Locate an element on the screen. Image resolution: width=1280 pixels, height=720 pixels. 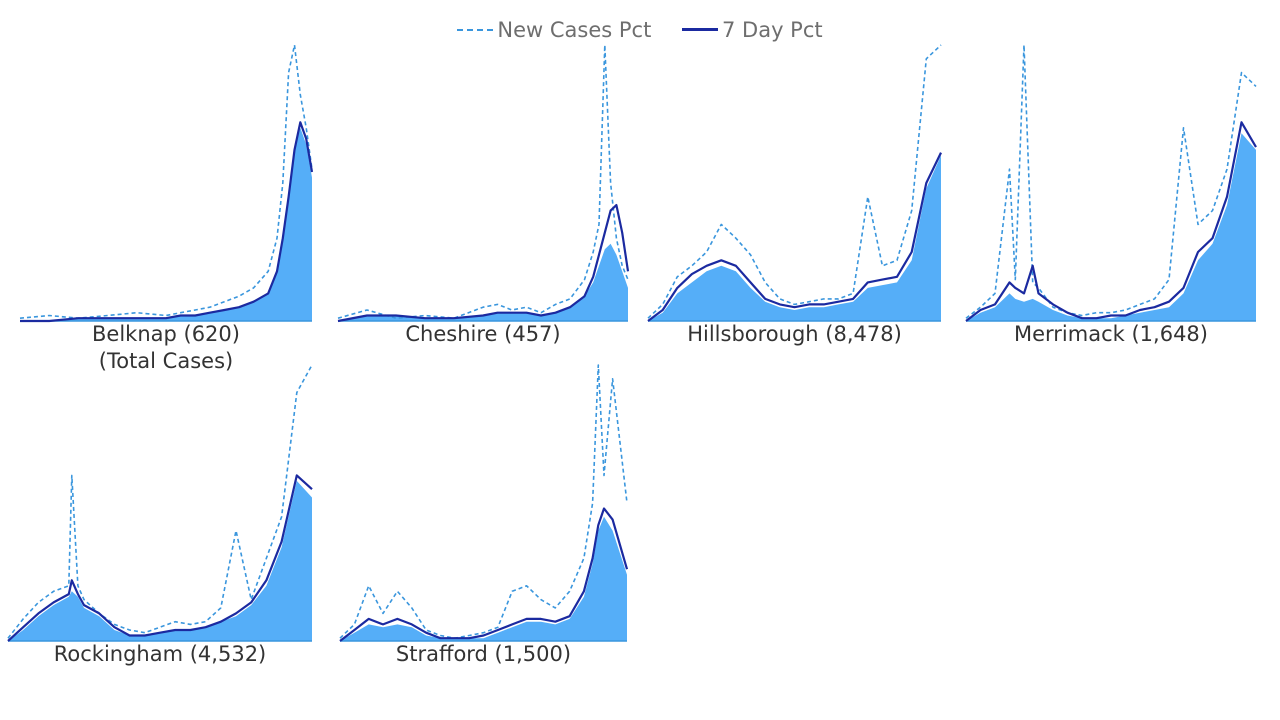
panel-rockingham-plot is located at coordinates (160, 503).